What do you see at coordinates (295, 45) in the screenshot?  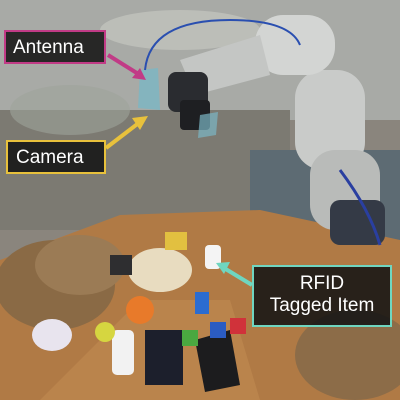 I see `robot-shoulder` at bounding box center [295, 45].